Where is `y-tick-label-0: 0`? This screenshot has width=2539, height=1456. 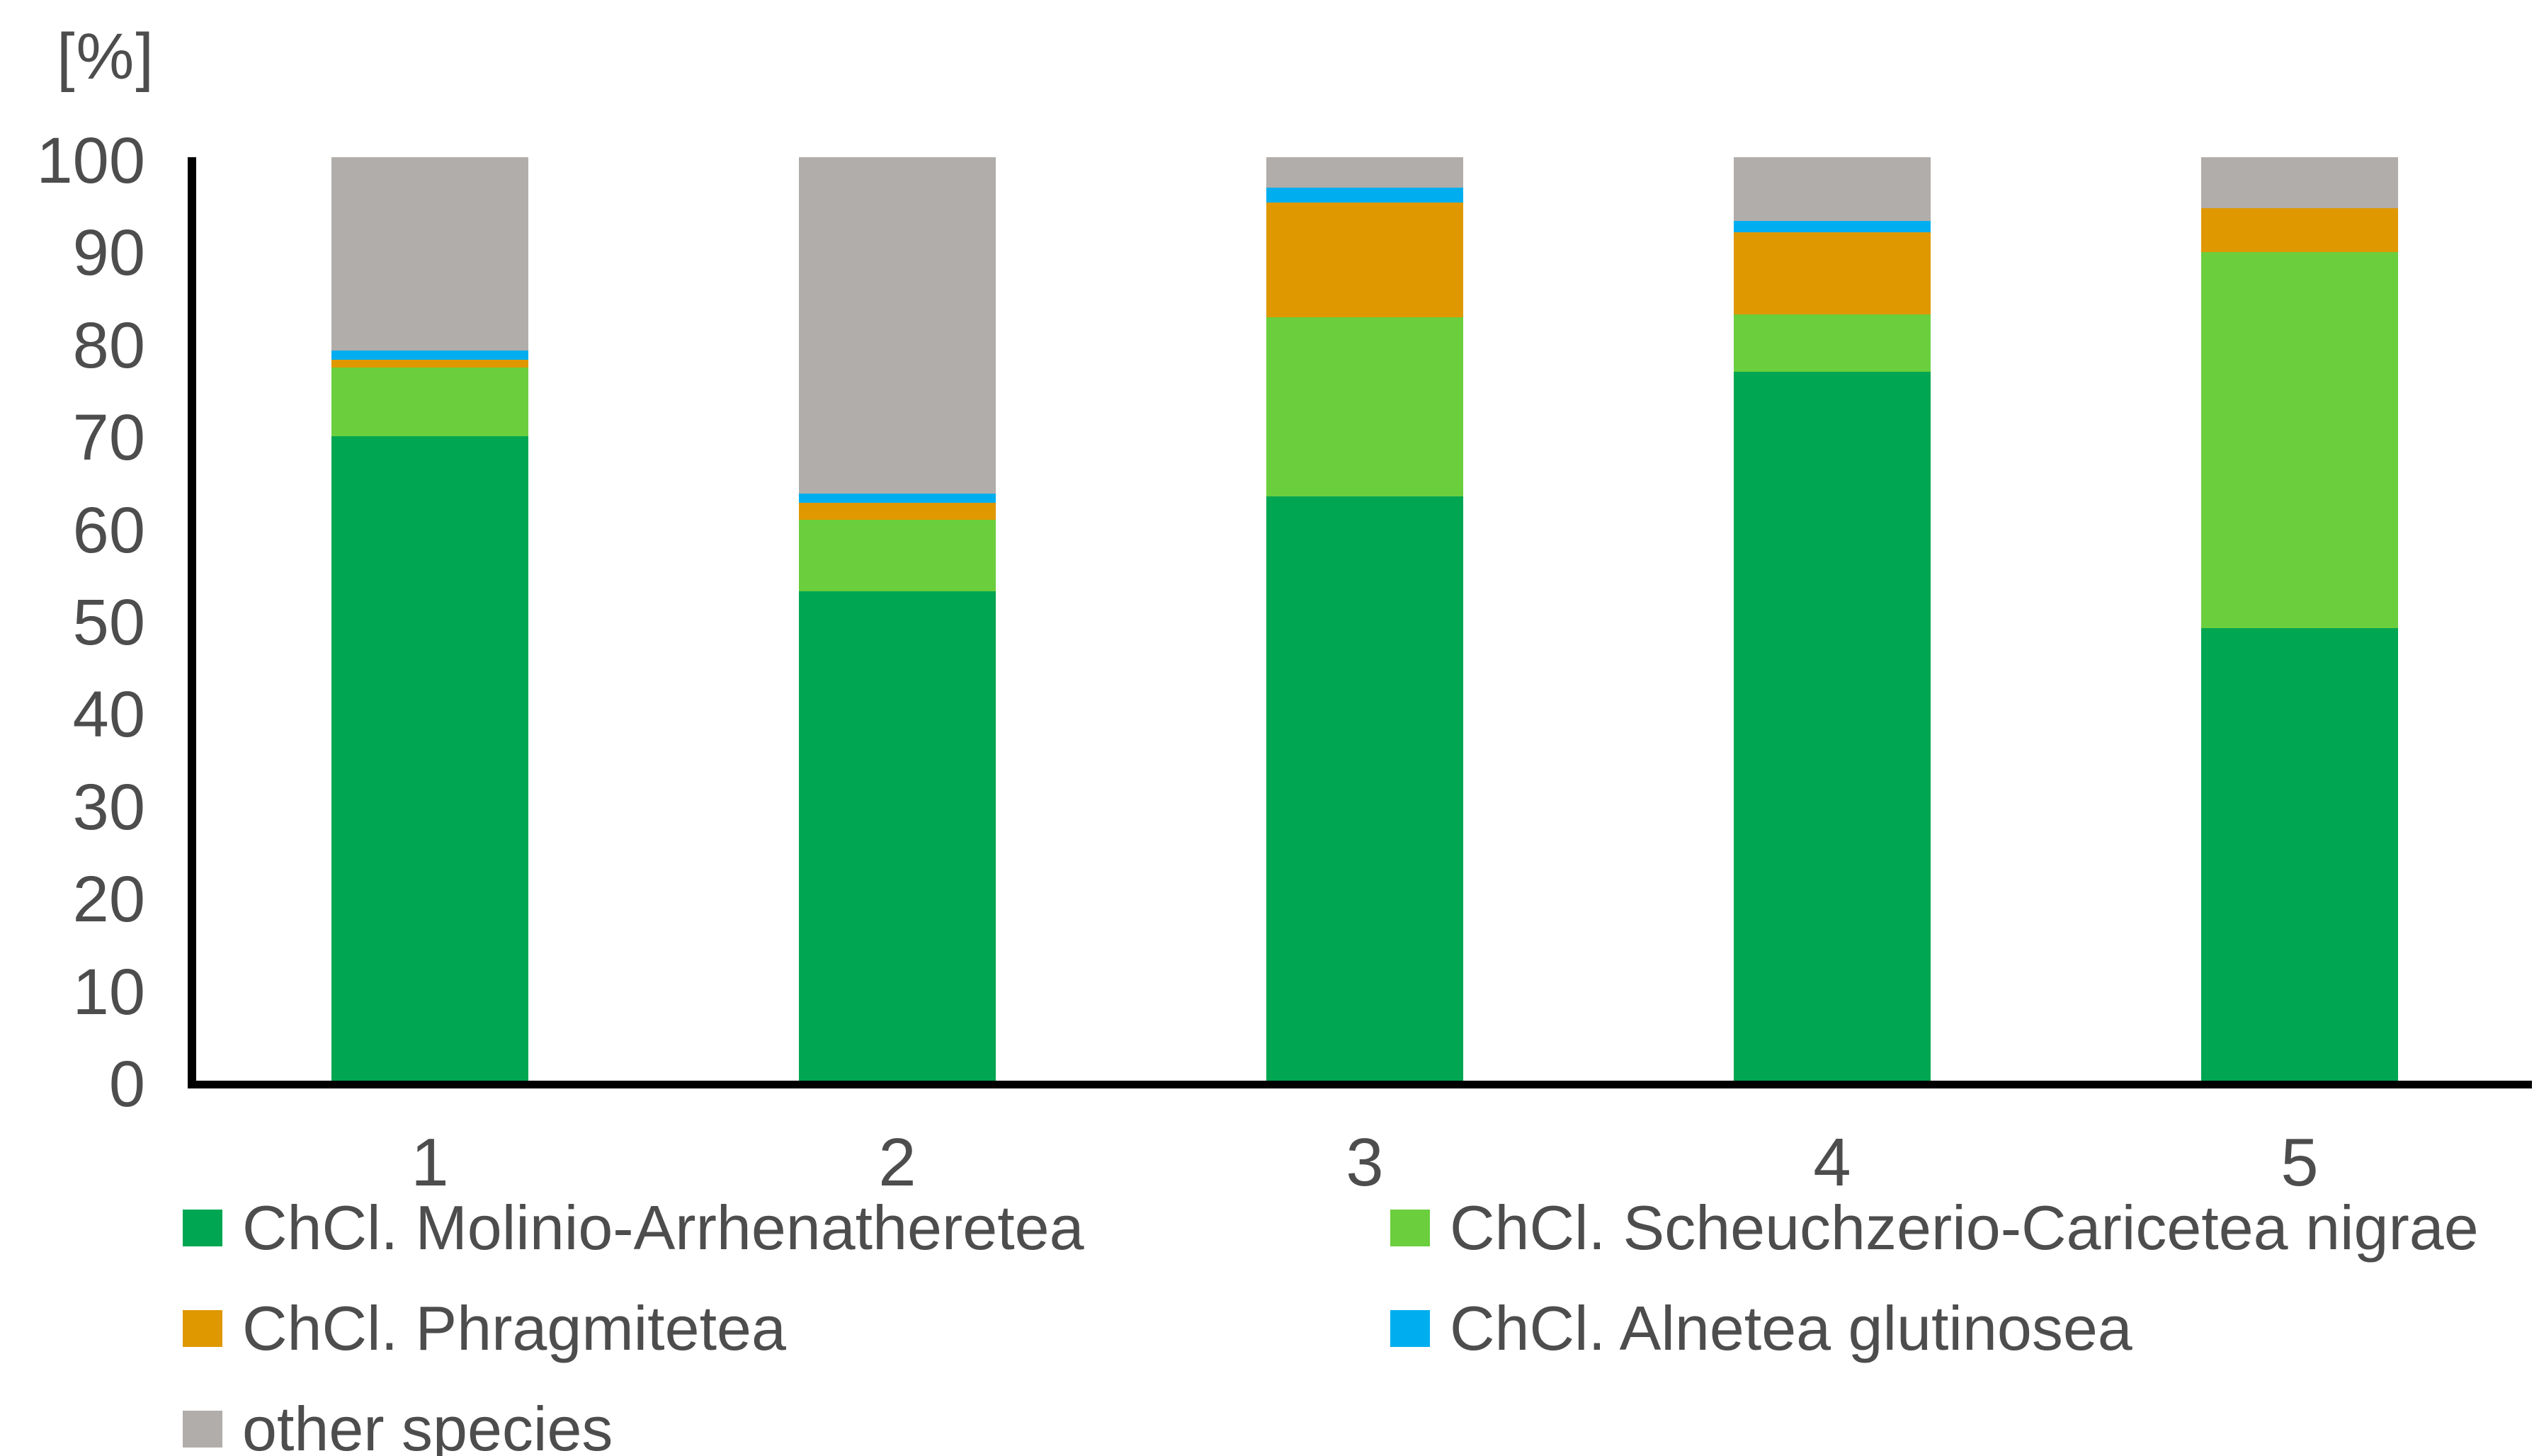 y-tick-label-0: 0 is located at coordinates (126, 1084).